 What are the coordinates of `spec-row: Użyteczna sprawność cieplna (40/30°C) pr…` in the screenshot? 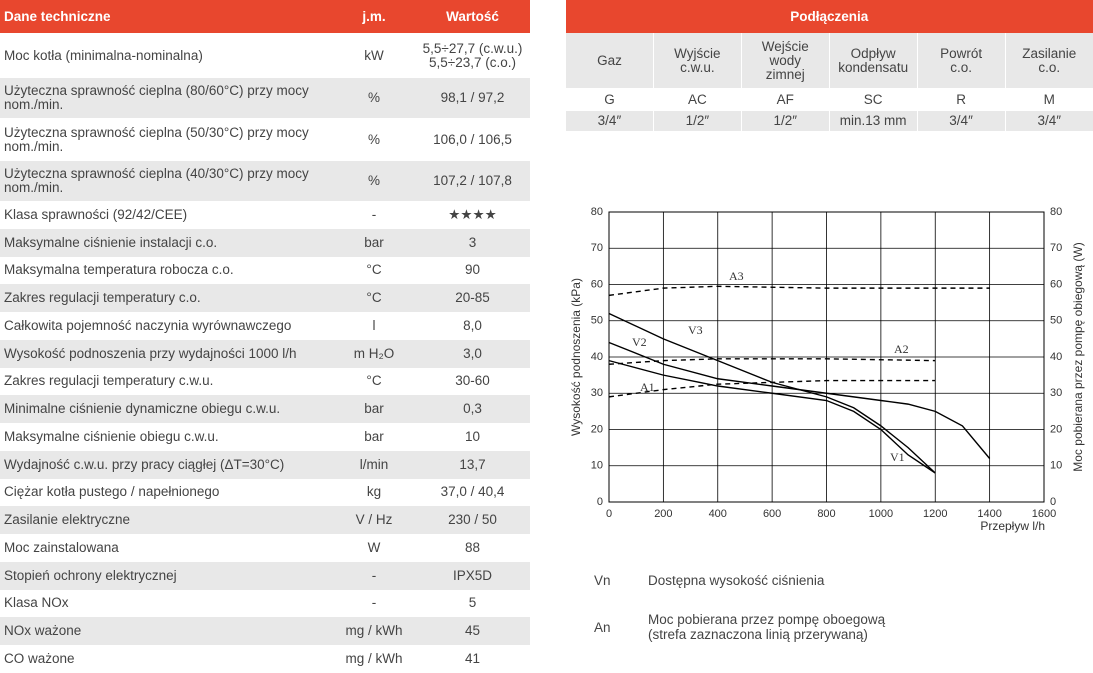 It's located at (265, 181).